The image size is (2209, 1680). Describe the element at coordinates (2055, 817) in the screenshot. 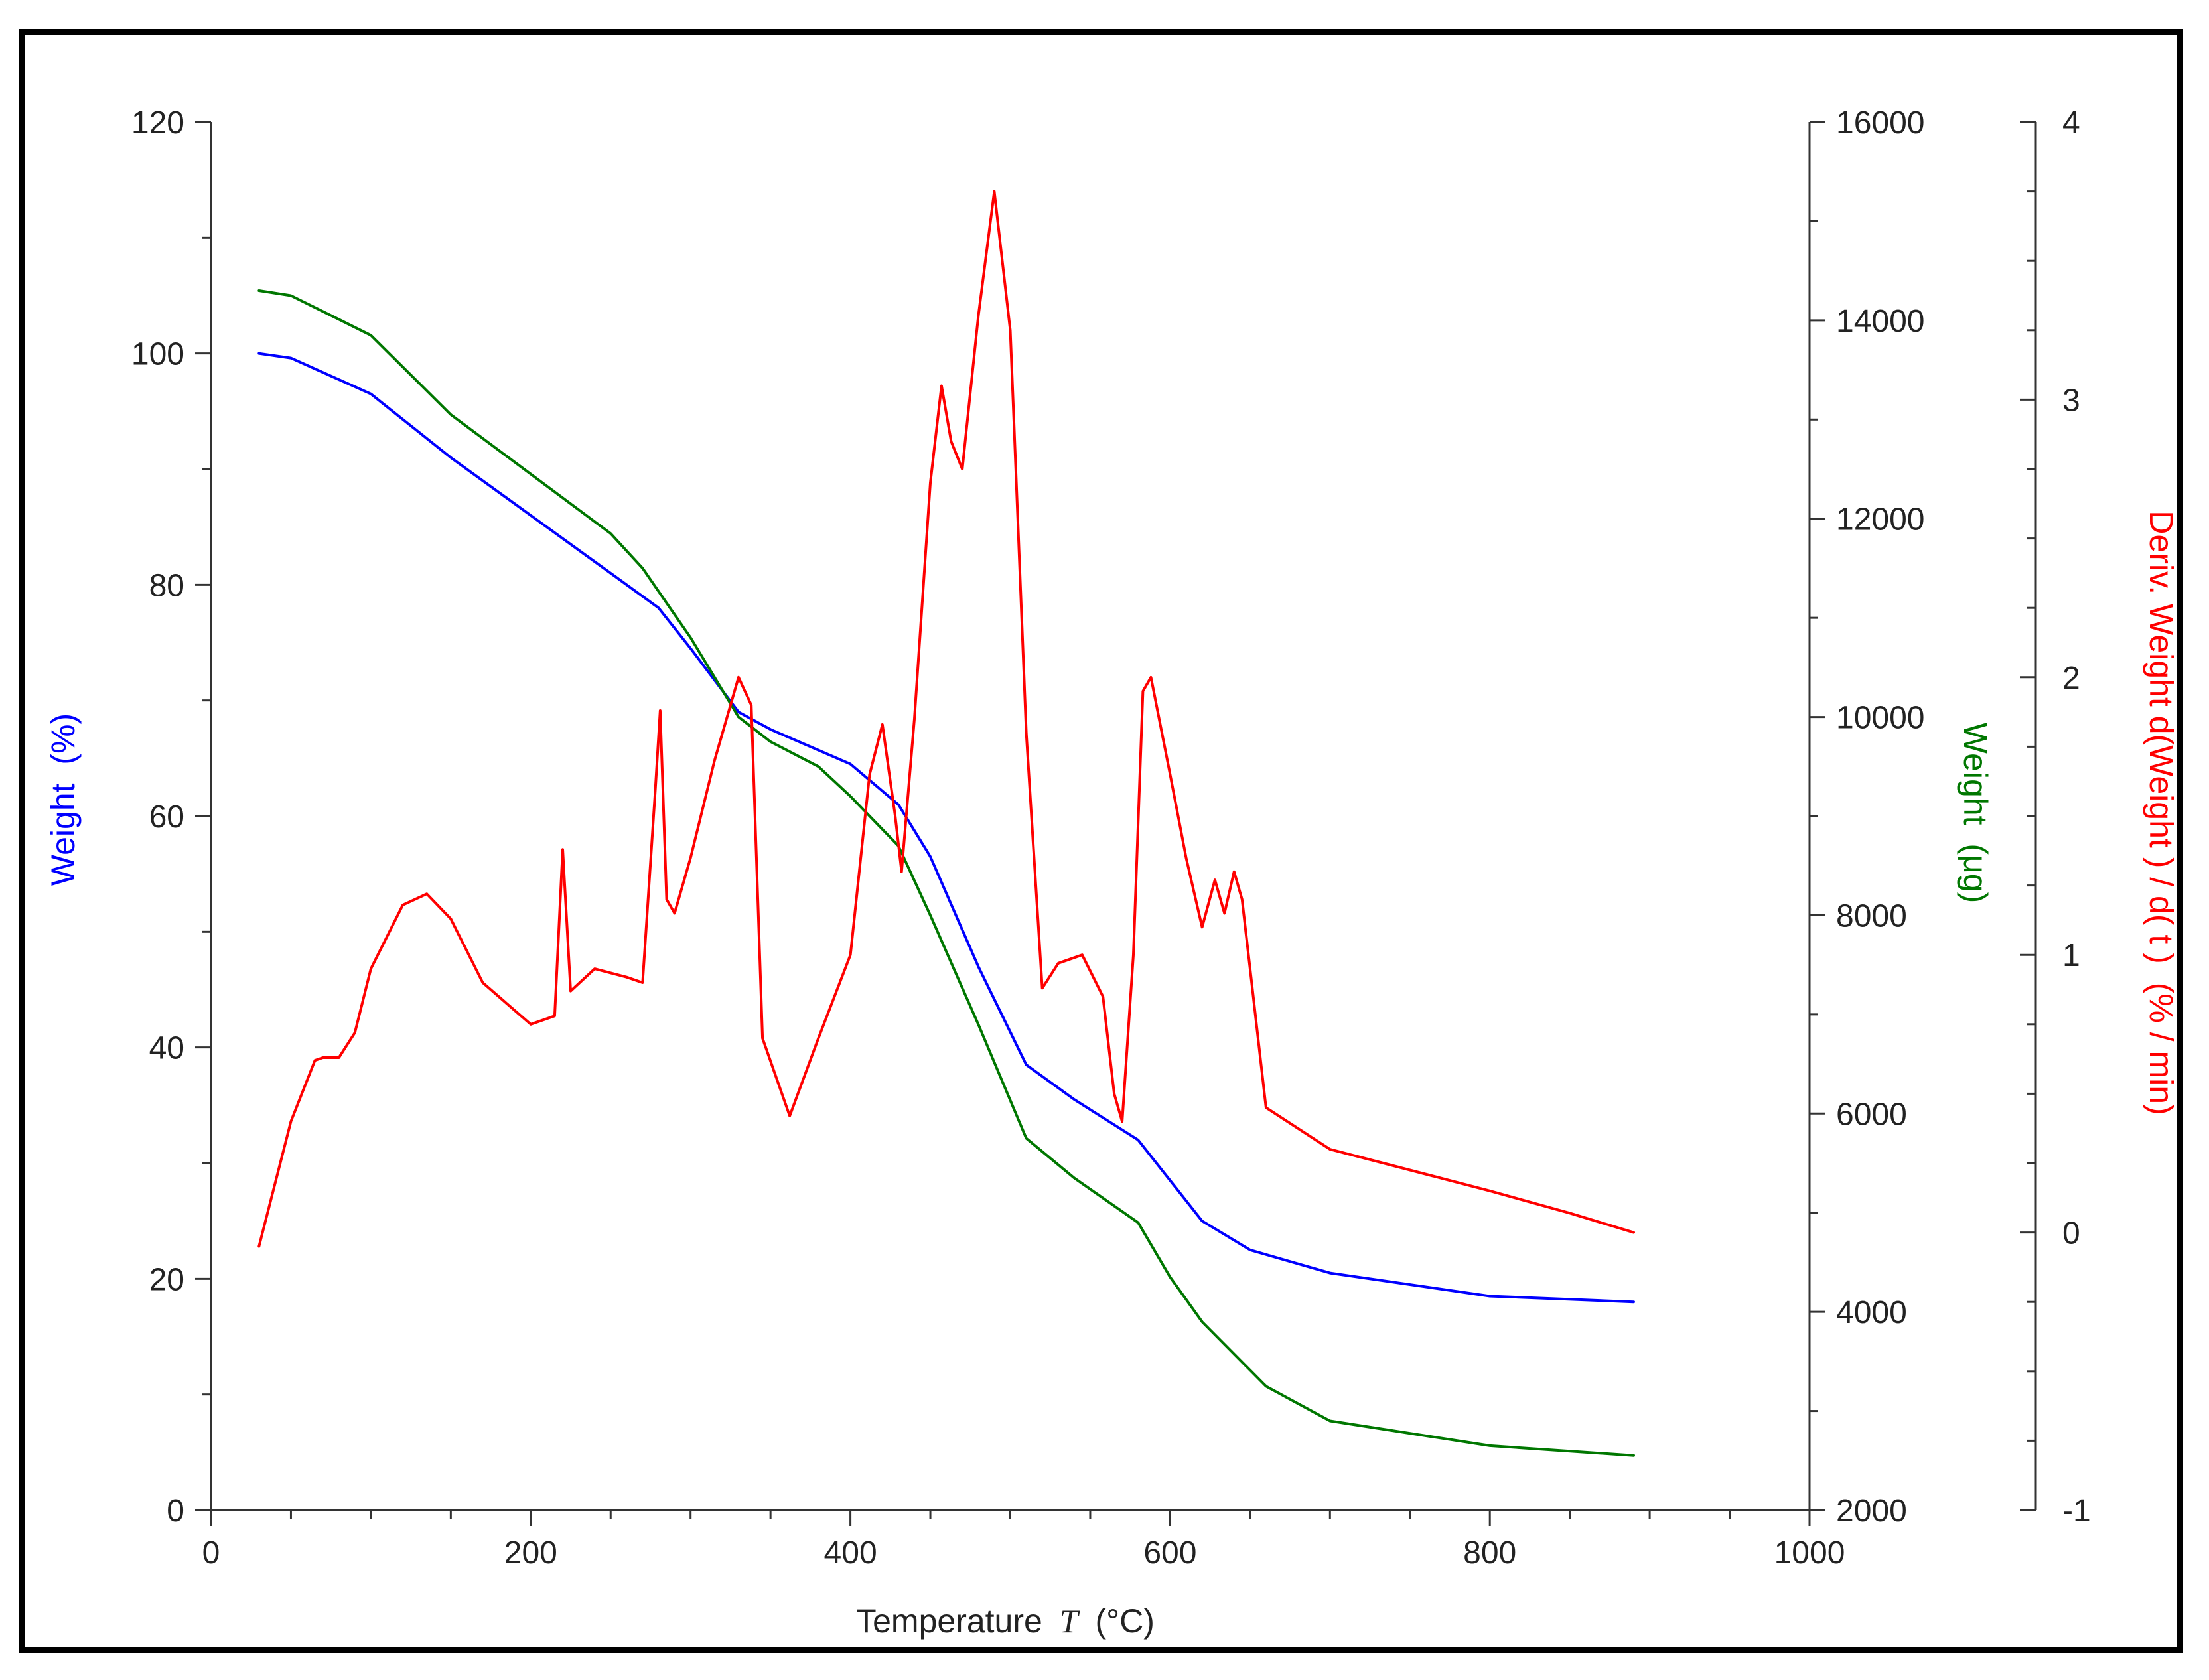

I see `y-axis-right-deriv: -1 0 1 2 3 4` at that location.